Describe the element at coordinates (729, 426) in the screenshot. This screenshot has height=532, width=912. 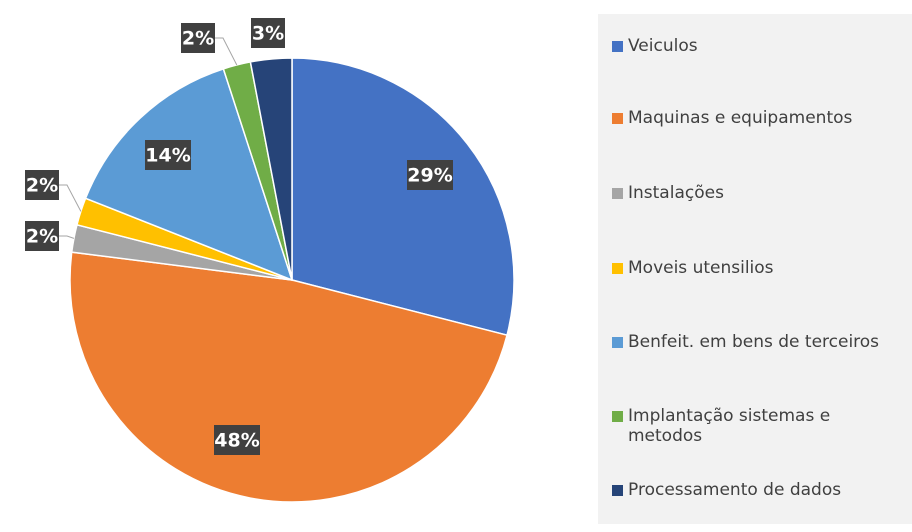
I see `legend-label: Implantação sistemas e metodos` at that location.